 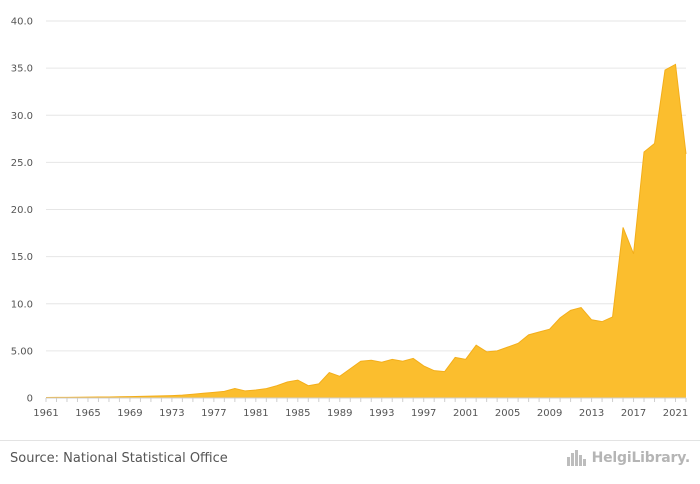 What do you see at coordinates (45, 413) in the screenshot?
I see `x-tick-label: 1961` at bounding box center [45, 413].